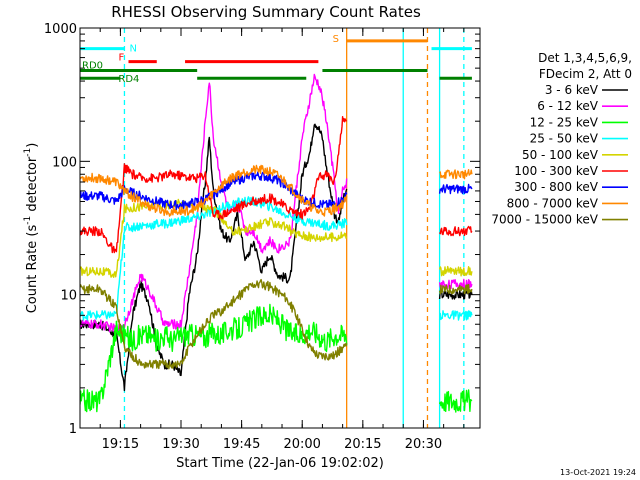 The height and width of the screenshot is (480, 640). What do you see at coordinates (553, 203) in the screenshot?
I see `legend-entry-label: 800 - 7000 keV` at bounding box center [553, 203].